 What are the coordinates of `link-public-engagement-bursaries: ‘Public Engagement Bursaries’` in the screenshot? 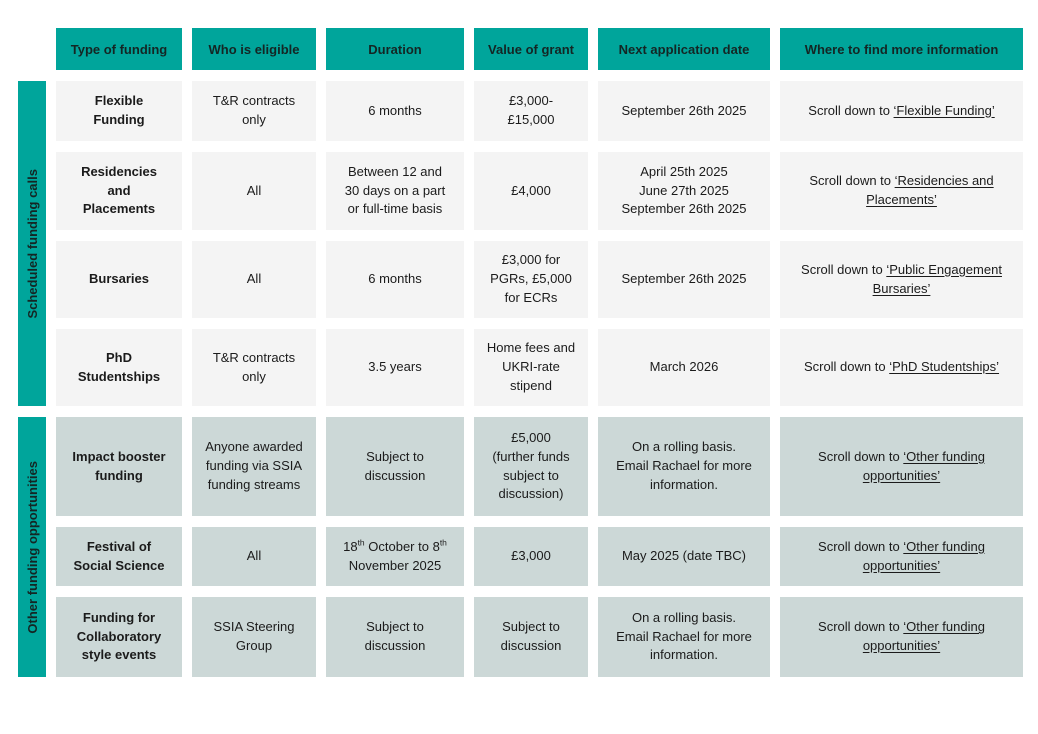 It's located at (937, 278).